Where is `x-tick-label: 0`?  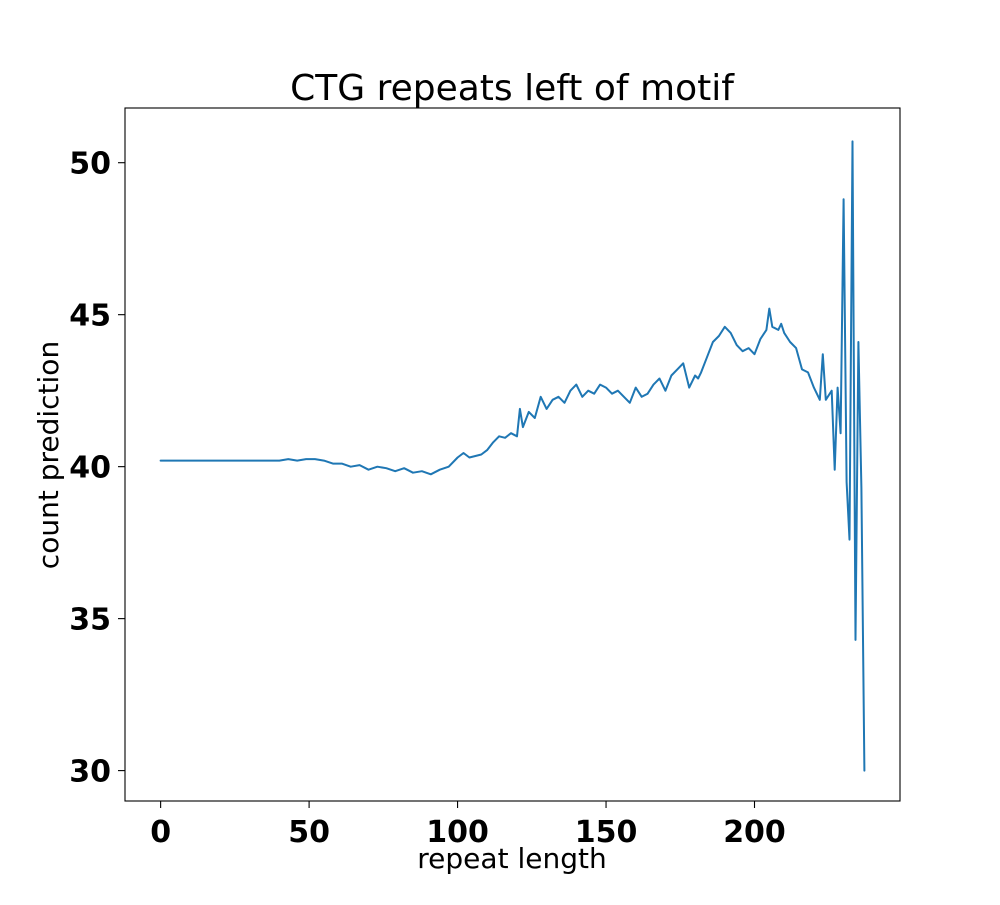
x-tick-label: 0 is located at coordinates (160, 832).